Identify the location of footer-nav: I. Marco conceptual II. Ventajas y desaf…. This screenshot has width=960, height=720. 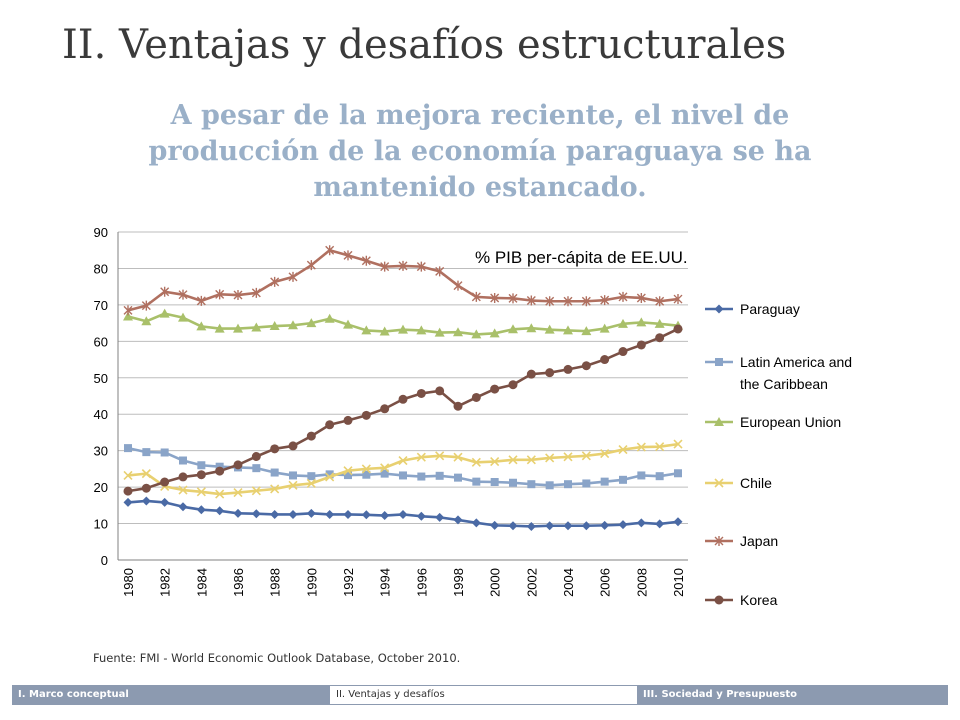
(480, 695).